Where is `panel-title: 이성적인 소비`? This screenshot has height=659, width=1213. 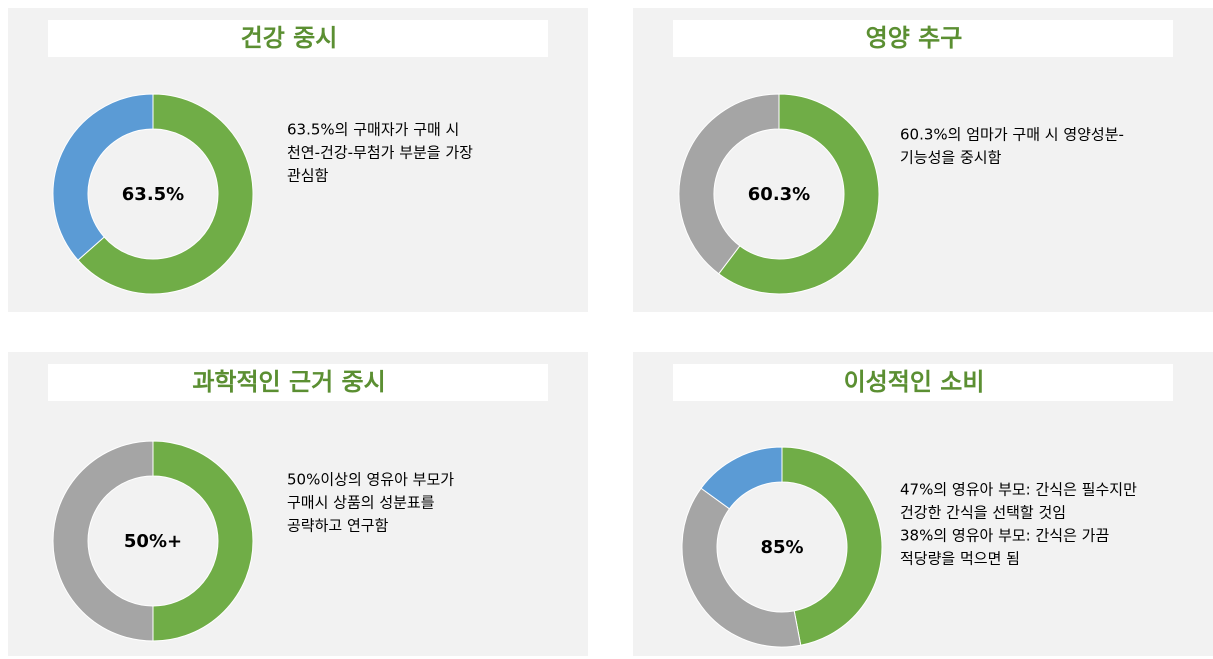
panel-title: 이성적인 소비 is located at coordinates (914, 382).